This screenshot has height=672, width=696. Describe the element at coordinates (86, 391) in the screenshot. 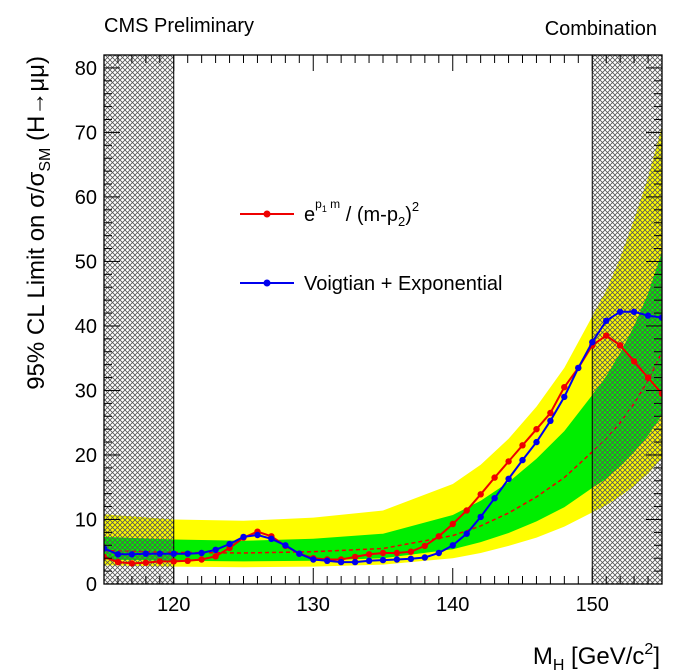

I see `y-tick-label: 30` at that location.